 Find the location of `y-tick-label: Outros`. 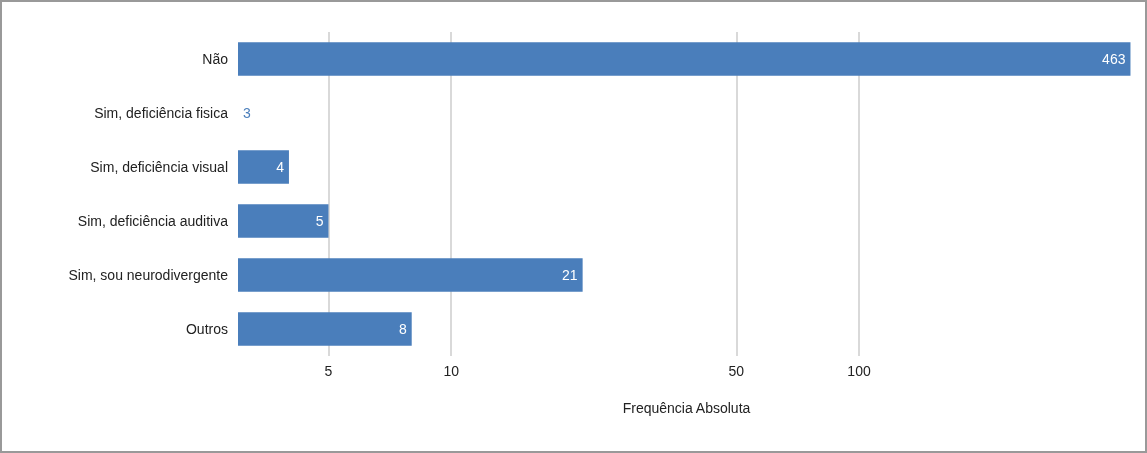

y-tick-label: Outros is located at coordinates (206, 329).